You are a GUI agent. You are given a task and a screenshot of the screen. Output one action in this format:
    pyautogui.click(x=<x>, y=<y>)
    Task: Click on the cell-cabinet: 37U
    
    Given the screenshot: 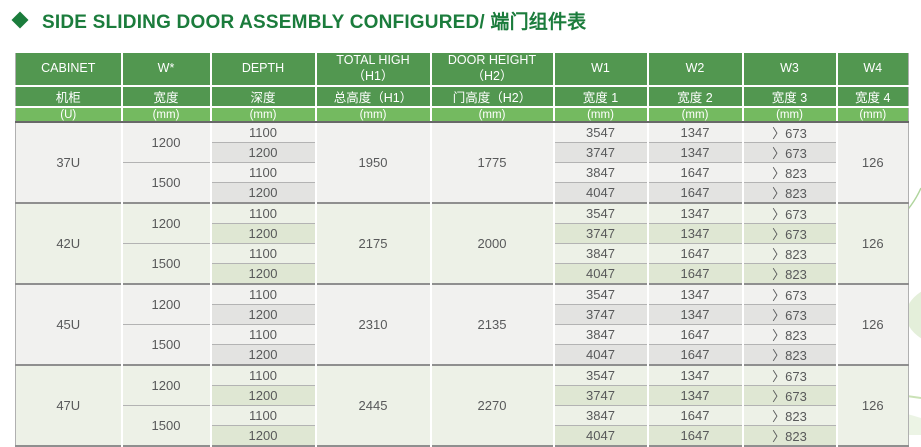 What is the action you would take?
    pyautogui.click(x=69, y=162)
    